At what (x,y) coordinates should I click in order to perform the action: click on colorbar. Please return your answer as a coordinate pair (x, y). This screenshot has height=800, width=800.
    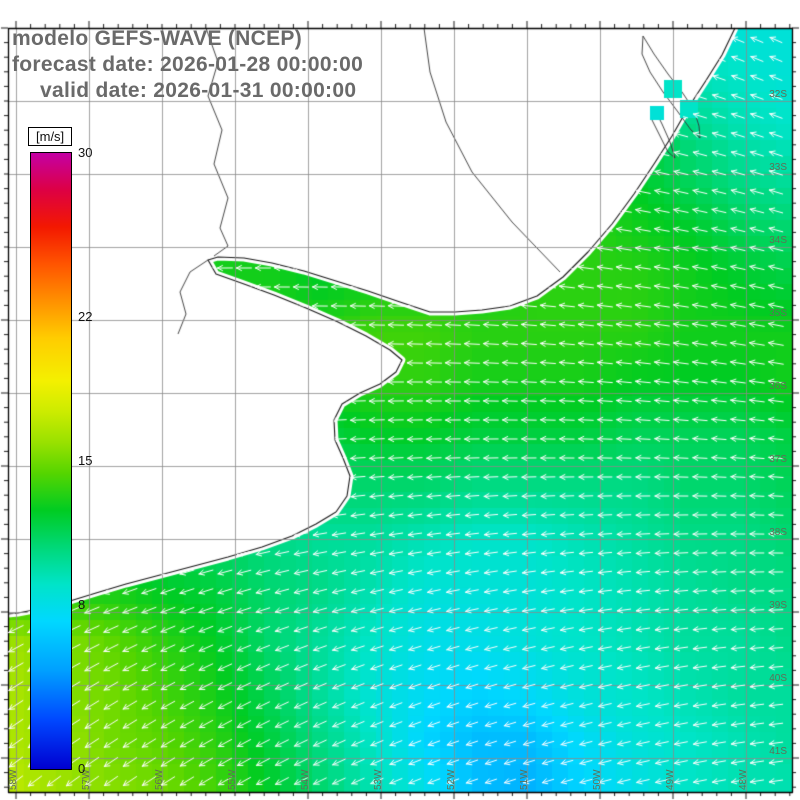
    Looking at the image, I should click on (51, 461).